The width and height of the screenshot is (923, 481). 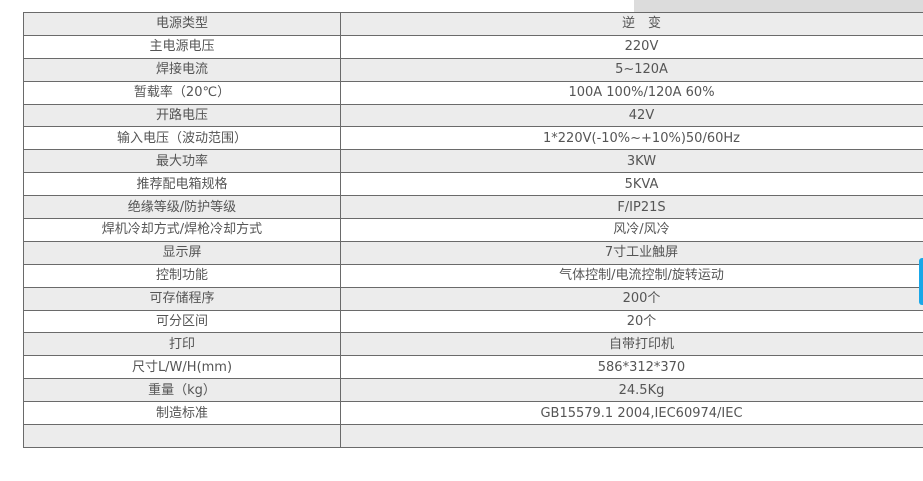 I want to click on spec-value: 5KVA, so click(x=631, y=184).